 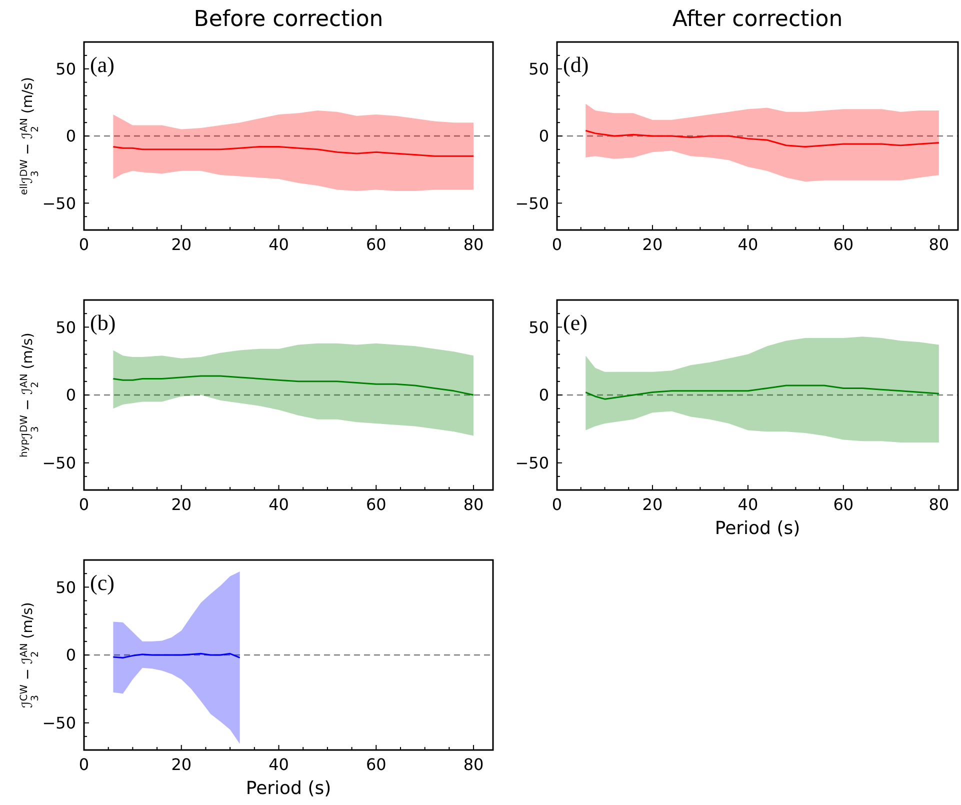 What do you see at coordinates (102, 582) in the screenshot?
I see `annotation: (c)` at bounding box center [102, 582].